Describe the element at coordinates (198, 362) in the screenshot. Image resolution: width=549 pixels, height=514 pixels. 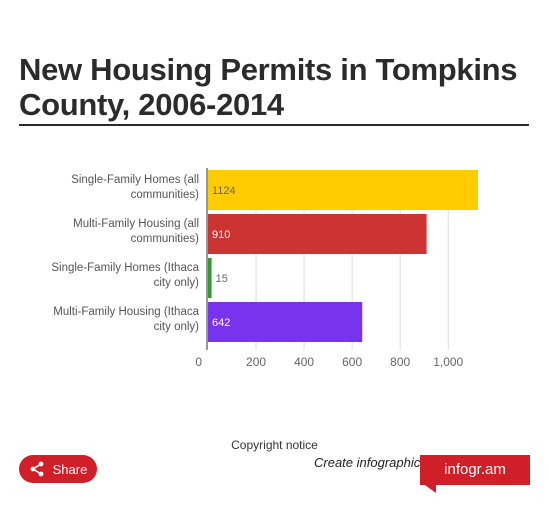
I see `x-tick-label: 0` at that location.